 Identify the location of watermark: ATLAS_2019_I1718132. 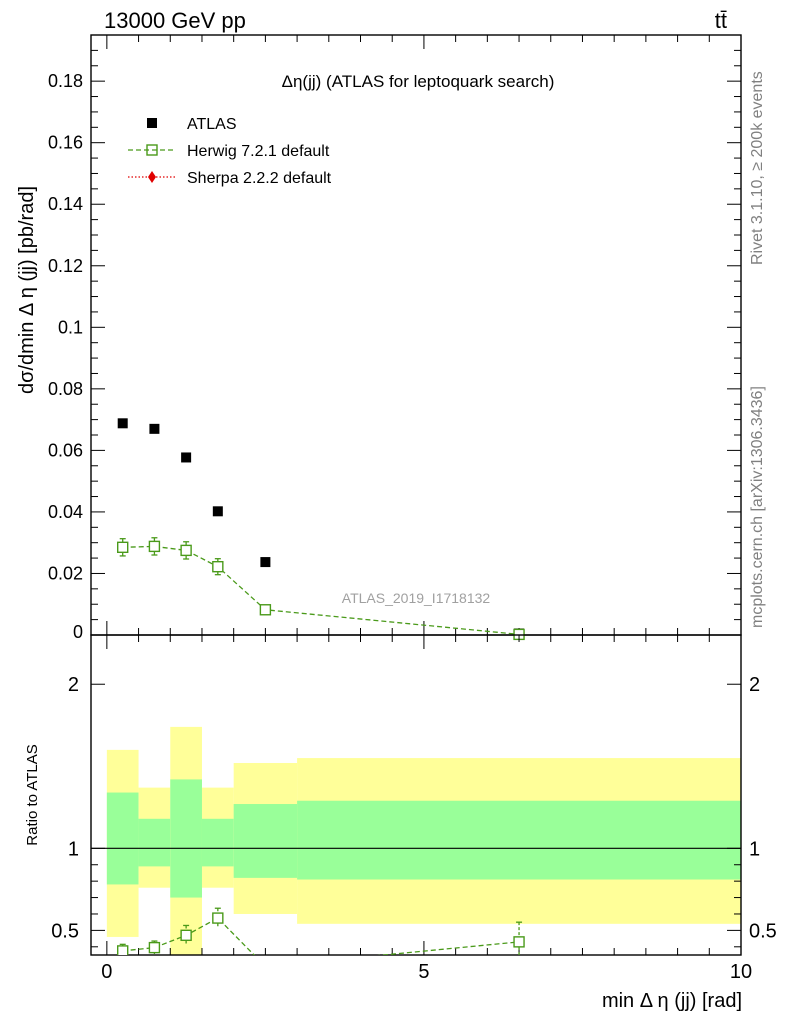
(416, 598).